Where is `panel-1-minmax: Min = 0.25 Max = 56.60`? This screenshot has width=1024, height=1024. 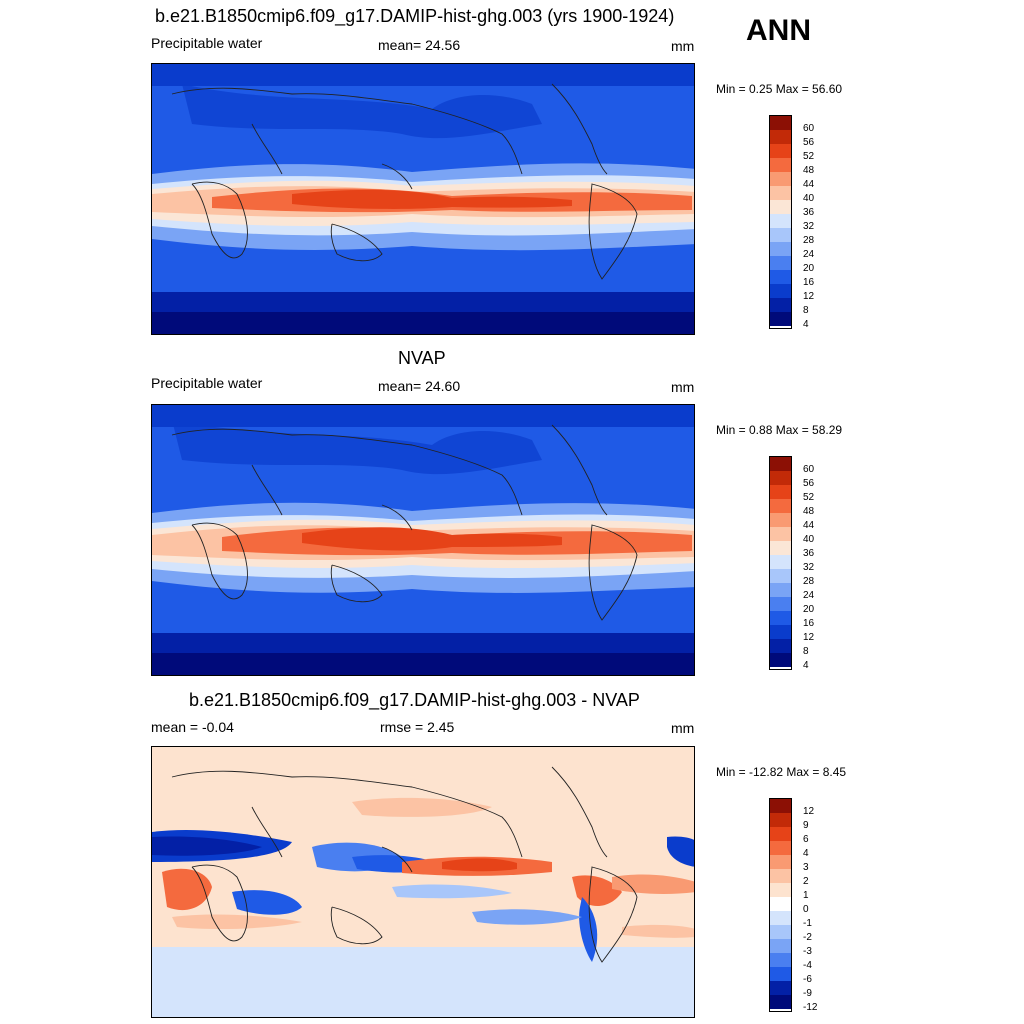
panel-1-minmax: Min = 0.25 Max = 56.60 is located at coordinates (779, 89).